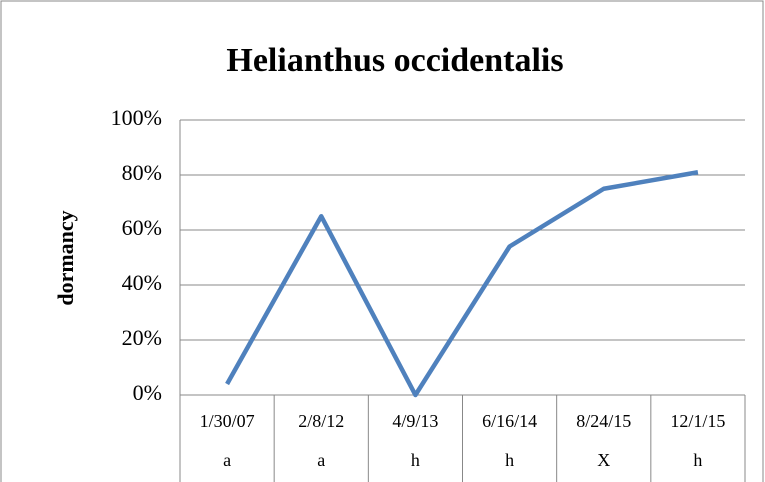 Image resolution: width=765 pixels, height=482 pixels. What do you see at coordinates (509, 421) in the screenshot?
I see `x-tick-label: 6/16/14` at bounding box center [509, 421].